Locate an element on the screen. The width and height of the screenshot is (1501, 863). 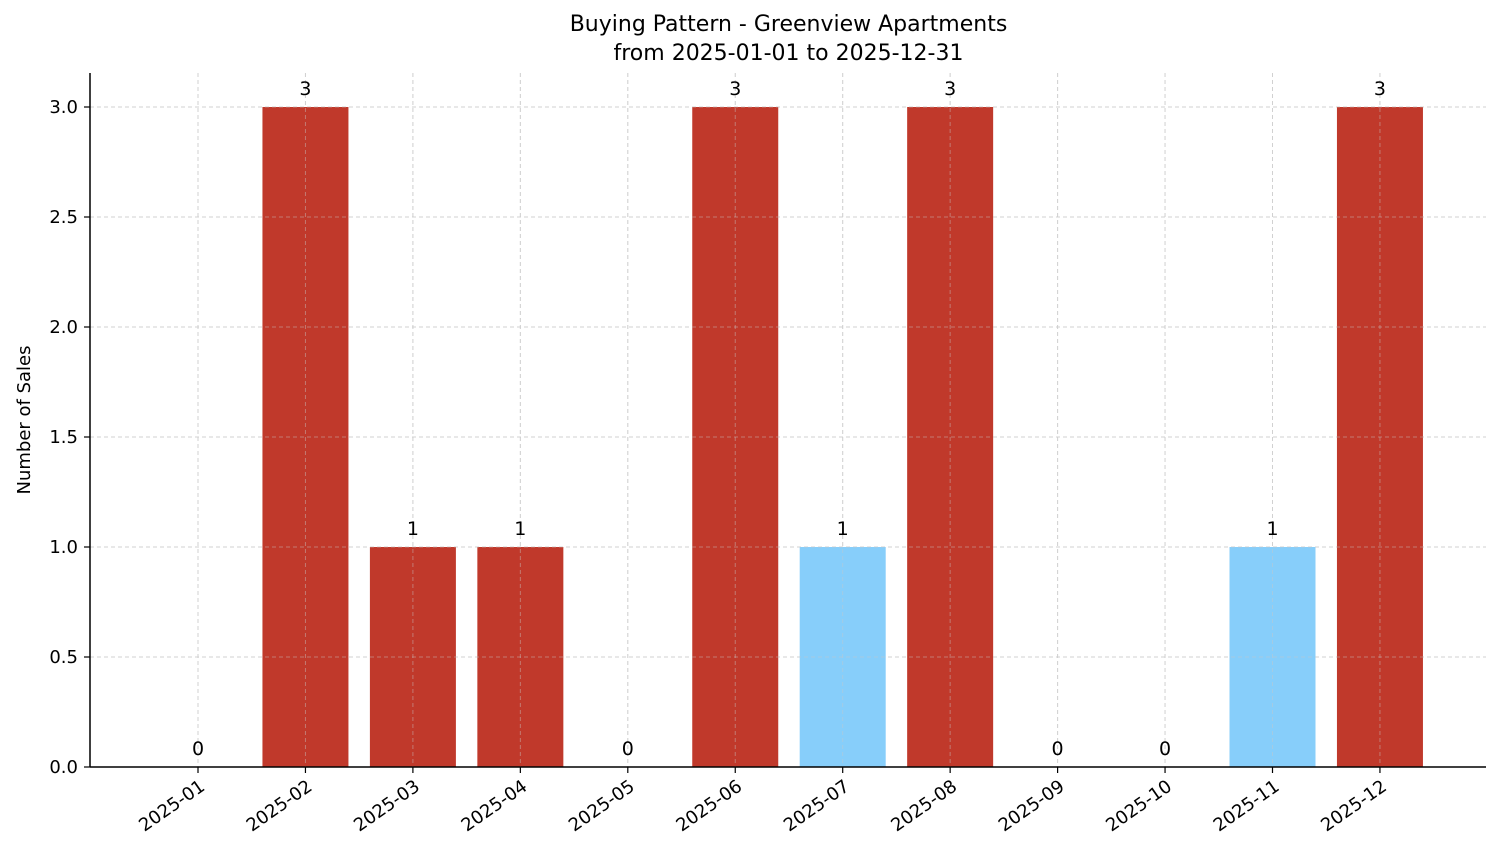
x-tick-label: 2025-11 is located at coordinates (1247, 806).